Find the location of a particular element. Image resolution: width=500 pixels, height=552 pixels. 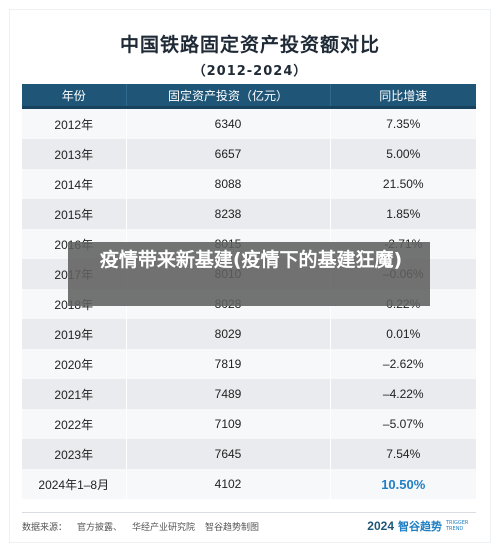

table-row: 2012年 6340 7.35% is located at coordinates (249, 123).